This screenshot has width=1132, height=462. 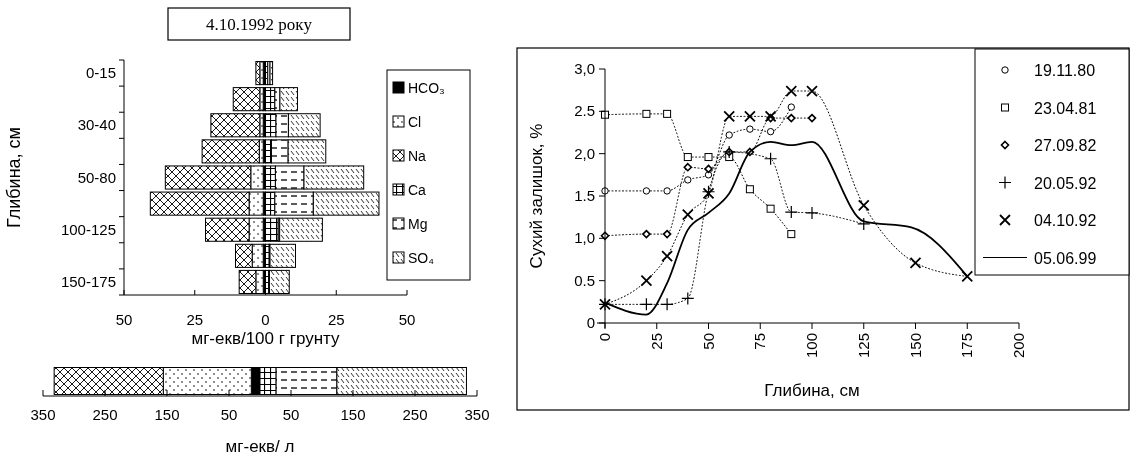 I want to click on y-axis-title: Сухий залишок, %, so click(x=536, y=196).